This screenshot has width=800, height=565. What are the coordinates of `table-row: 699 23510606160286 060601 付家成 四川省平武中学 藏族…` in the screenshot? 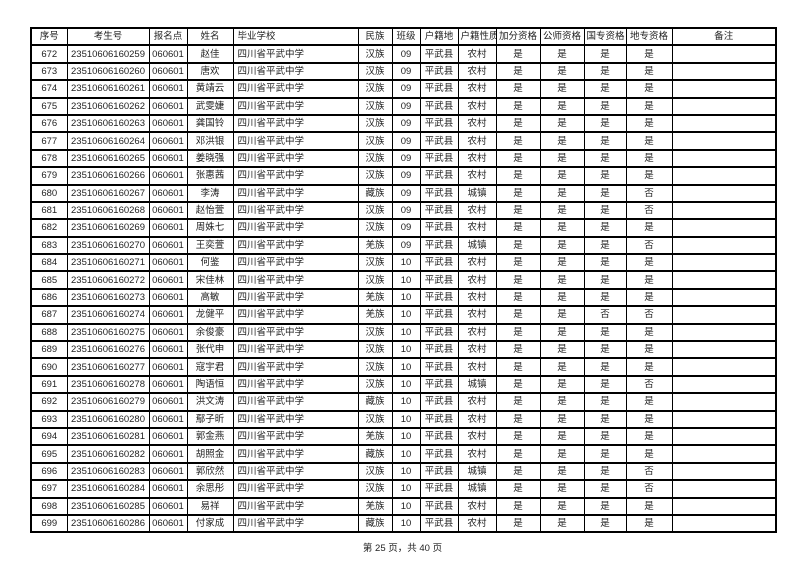 It's located at (403, 523).